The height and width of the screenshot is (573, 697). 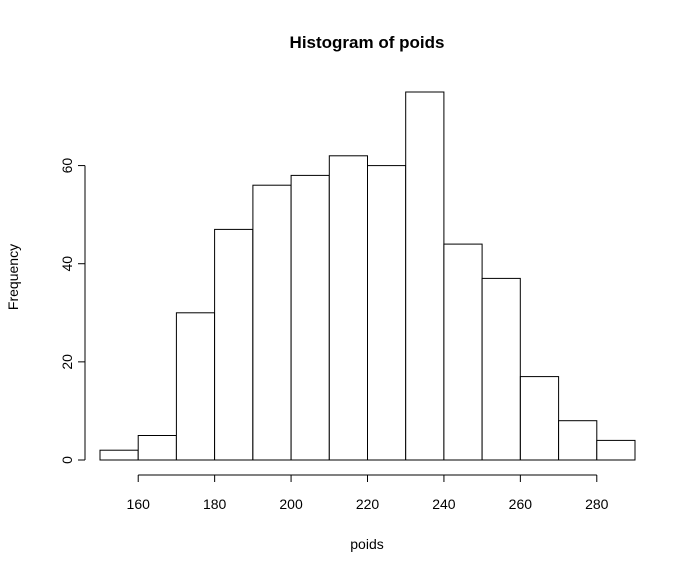 What do you see at coordinates (366, 544) in the screenshot?
I see `x-axis-label: poids` at bounding box center [366, 544].